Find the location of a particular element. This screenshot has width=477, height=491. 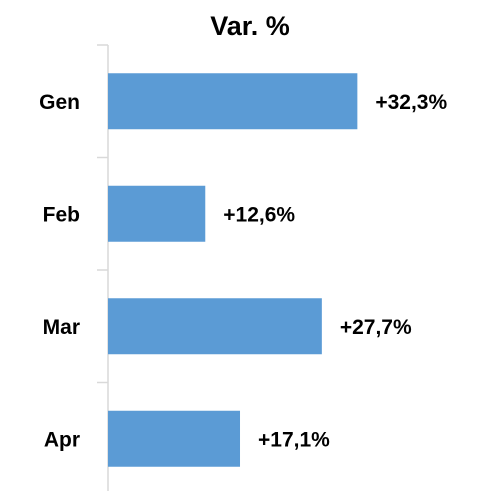

data-label: +32,3% is located at coordinates (411, 102).